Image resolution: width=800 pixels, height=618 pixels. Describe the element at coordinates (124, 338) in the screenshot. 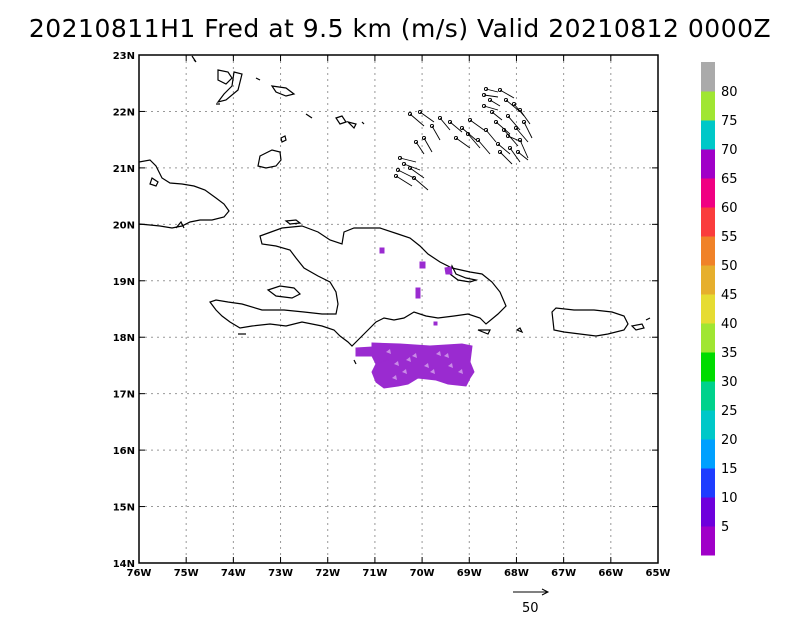

I see `lat-label: 18N` at that location.